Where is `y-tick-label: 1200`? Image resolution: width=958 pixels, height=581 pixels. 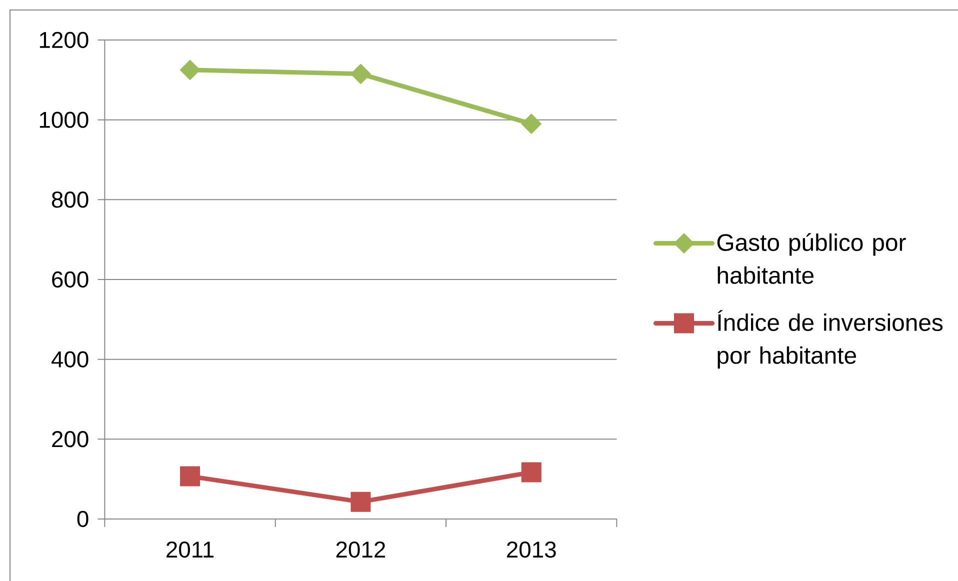 y-tick-label: 1200 is located at coordinates (64, 40).